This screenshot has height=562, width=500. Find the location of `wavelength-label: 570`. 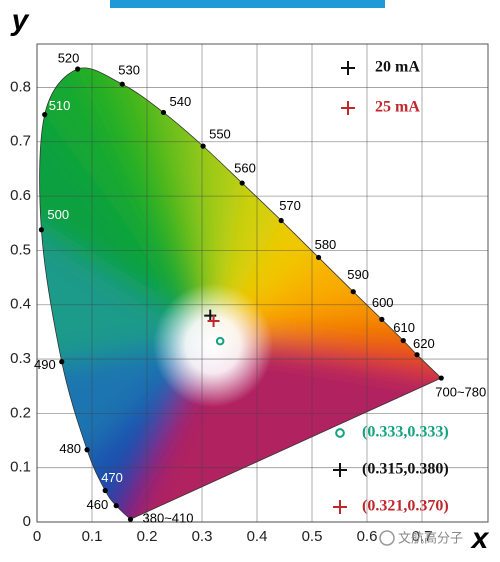

wavelength-label: 570 is located at coordinates (290, 205).